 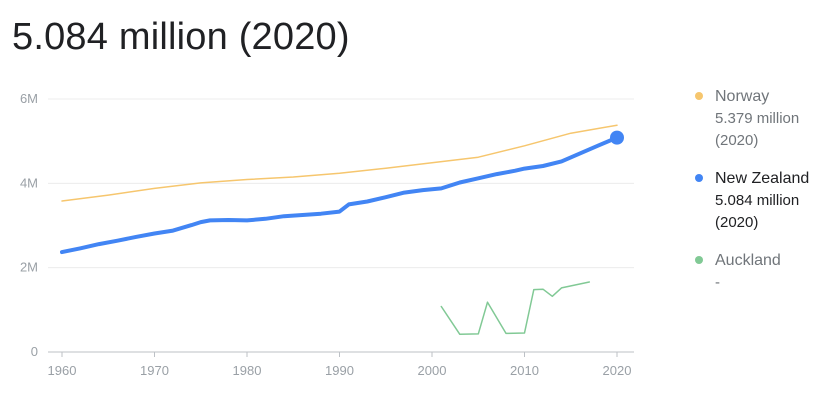 What do you see at coordinates (717, 282) in the screenshot?
I see `legend-series-value: -` at bounding box center [717, 282].